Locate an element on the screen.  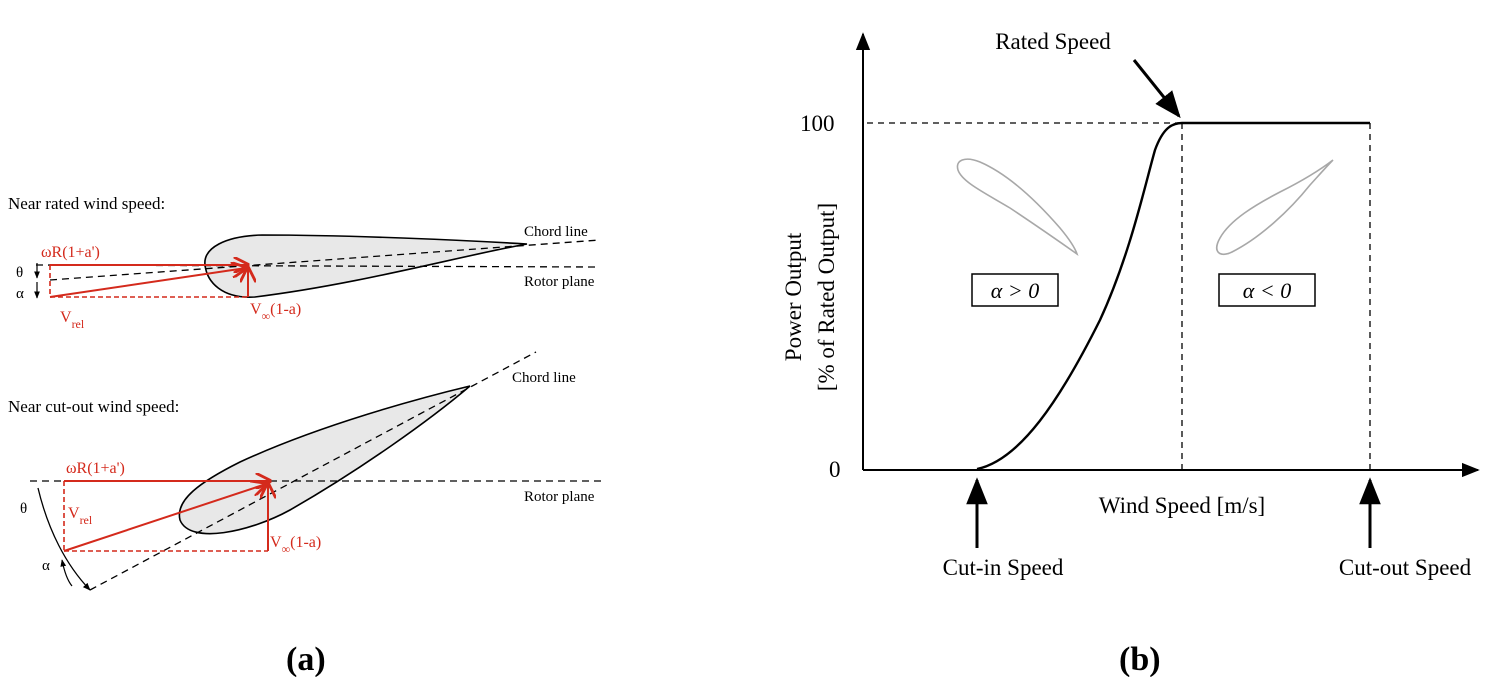
panel-a-label: (a) is located at coordinates (306, 659).